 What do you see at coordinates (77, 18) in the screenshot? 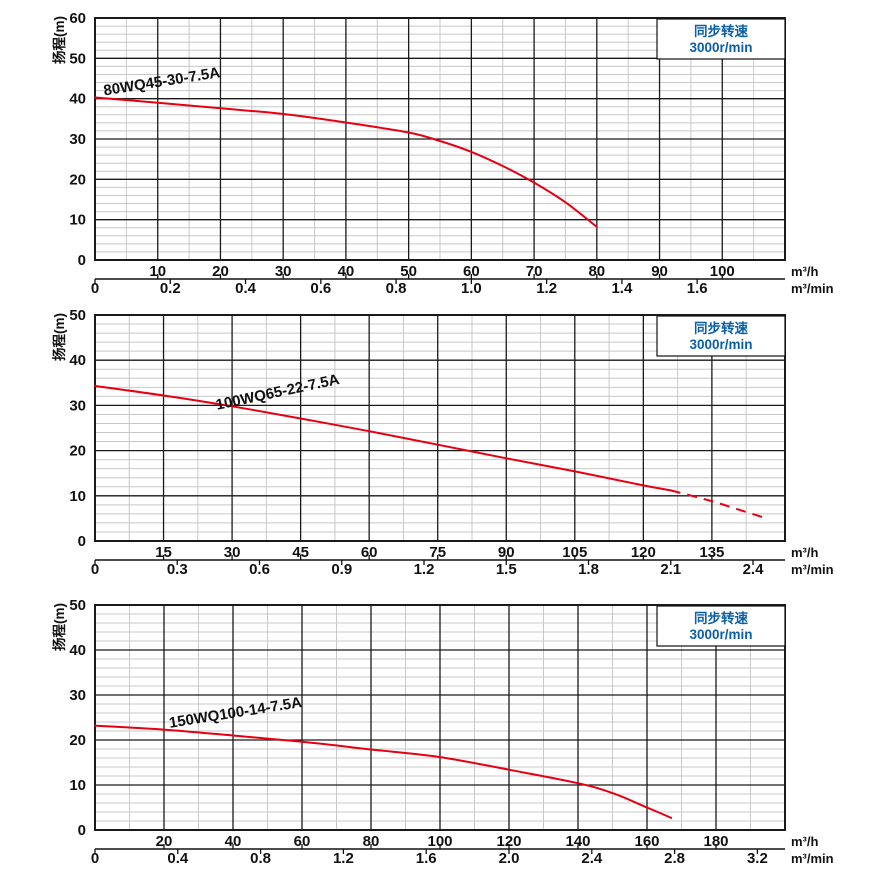
I see `y-tick-label: 60` at bounding box center [77, 18].